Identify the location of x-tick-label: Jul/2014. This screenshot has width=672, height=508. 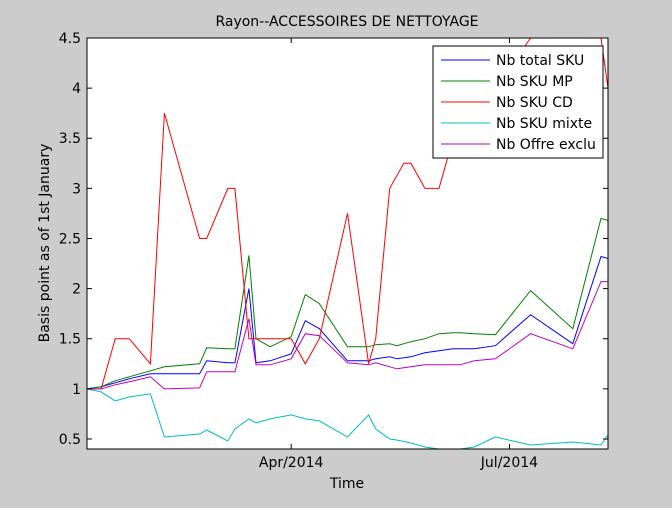
(509, 463).